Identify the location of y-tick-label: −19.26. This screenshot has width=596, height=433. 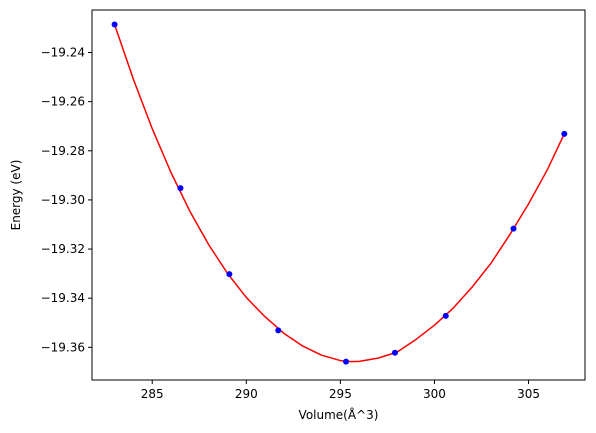
(63, 102).